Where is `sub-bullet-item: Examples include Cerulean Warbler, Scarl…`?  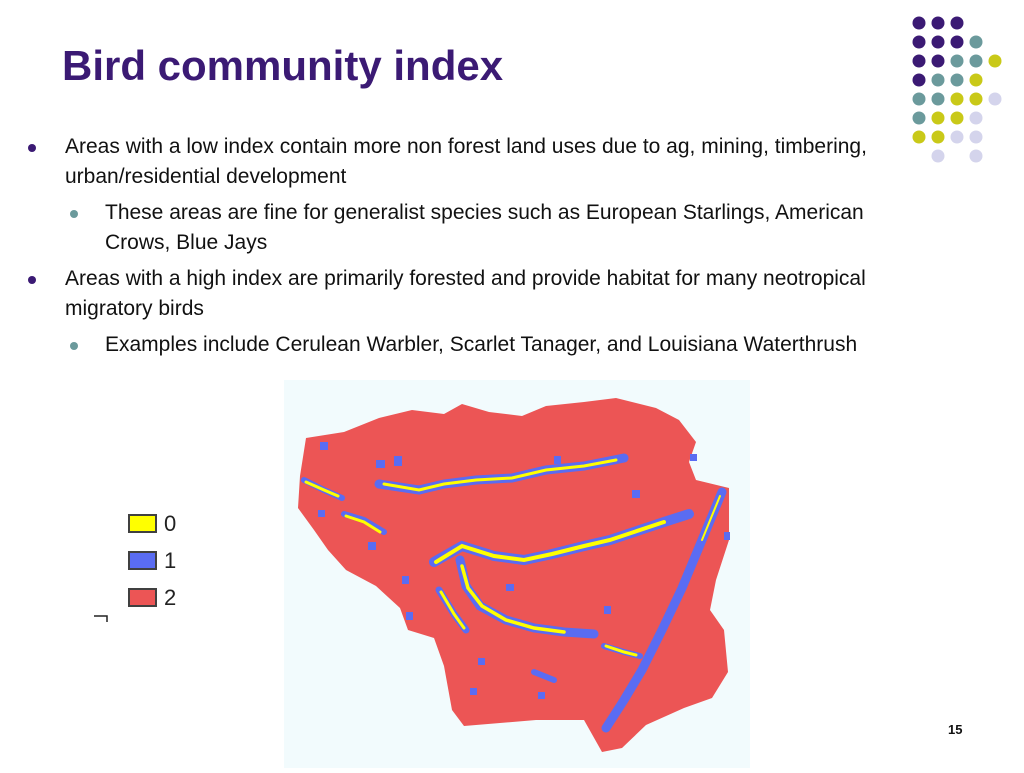 sub-bullet-item: Examples include Cerulean Warbler, Scarl… is located at coordinates (478, 345).